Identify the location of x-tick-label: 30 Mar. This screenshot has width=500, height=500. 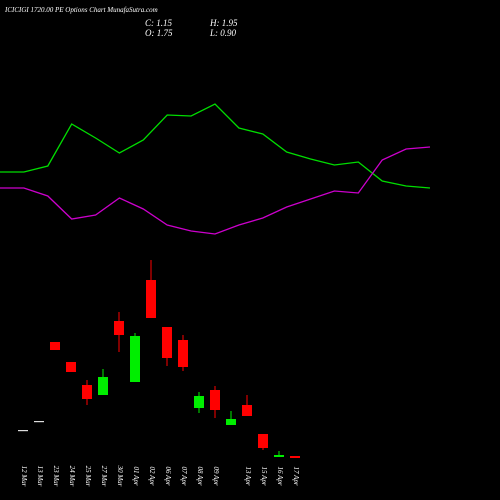
(120, 476).